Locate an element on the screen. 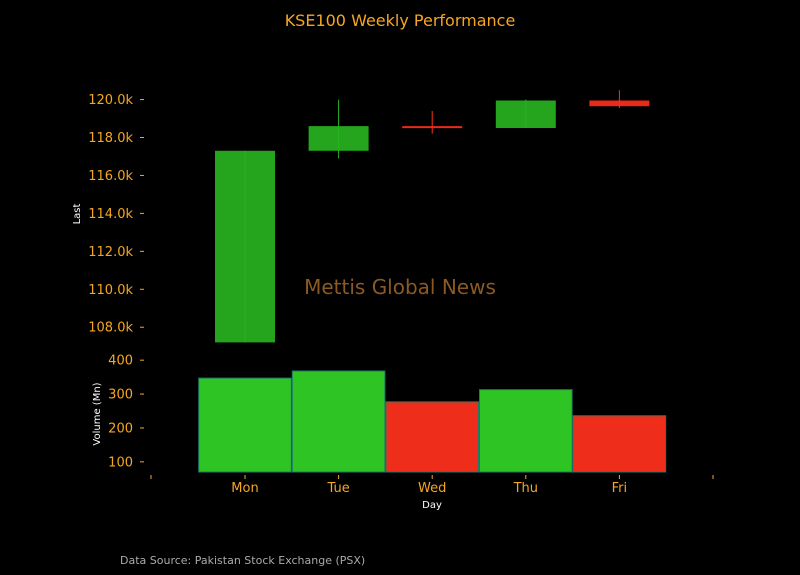  x-tick-label: Mon is located at coordinates (244, 488).